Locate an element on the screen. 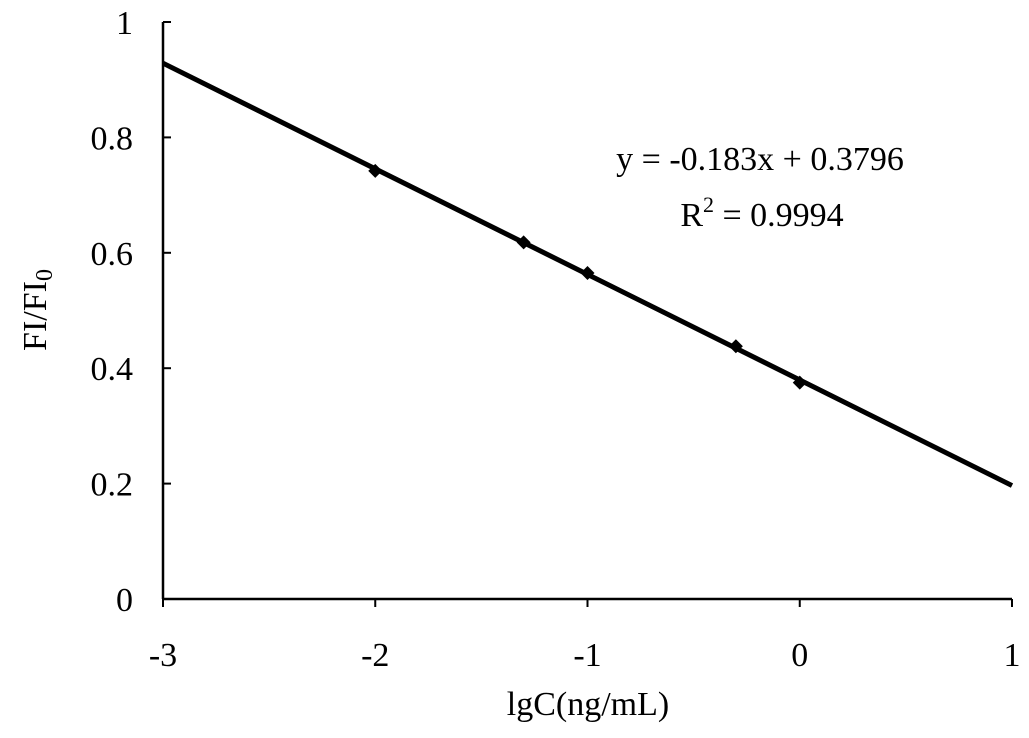 The width and height of the screenshot is (1029, 738). y-axis-title: FI/FI0 is located at coordinates (37, 310).